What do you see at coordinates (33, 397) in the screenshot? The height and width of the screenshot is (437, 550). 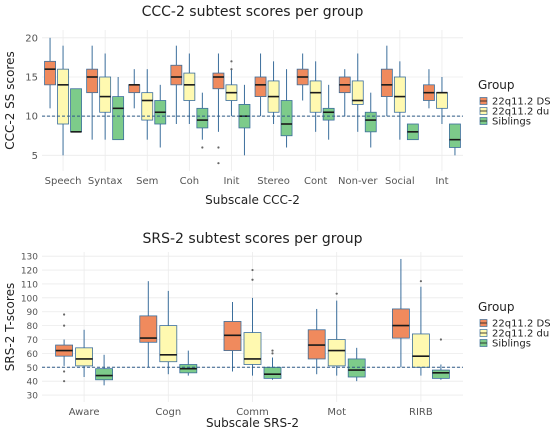 I see `y-tick-label: 30` at bounding box center [33, 397].